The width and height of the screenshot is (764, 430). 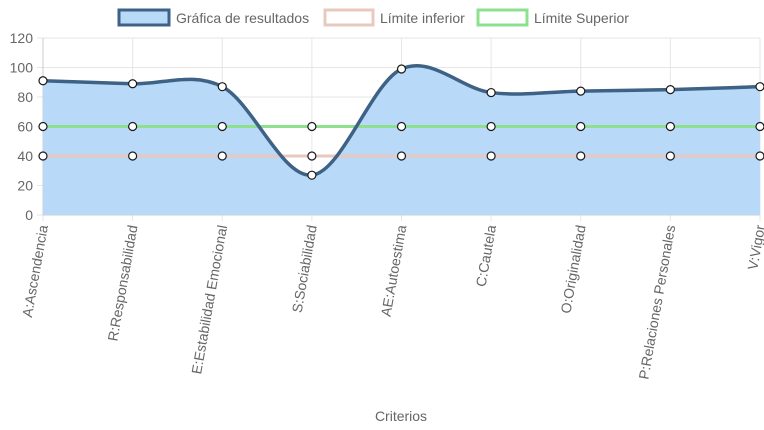 What do you see at coordinates (581, 18) in the screenshot?
I see `legend-label-upper-limit: Límite Superior` at bounding box center [581, 18].